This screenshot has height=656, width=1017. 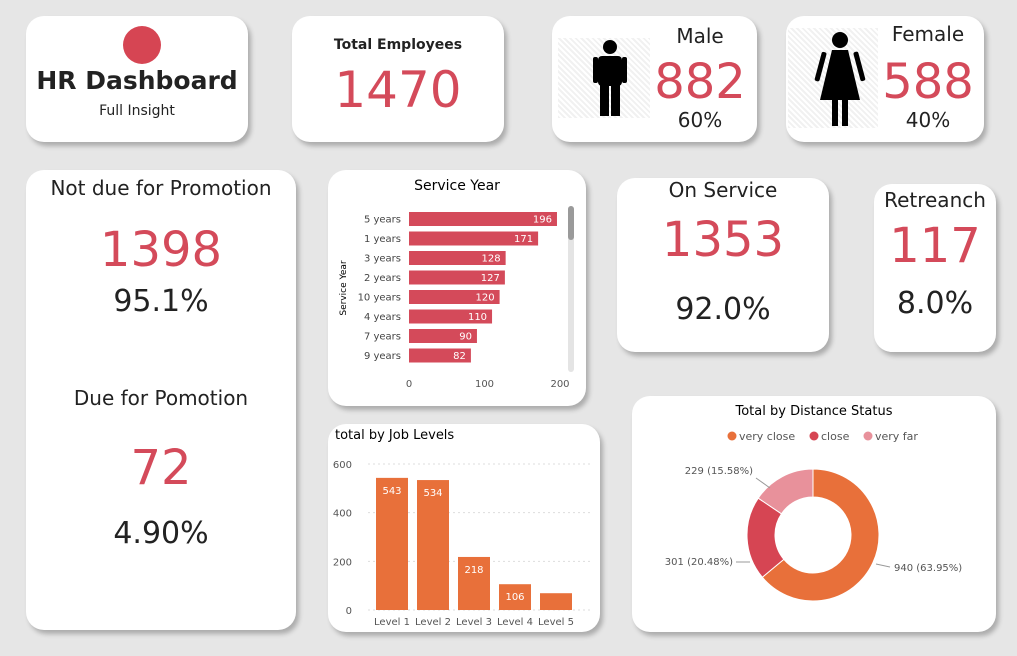 I want to click on female-value: 588, so click(x=928, y=82).